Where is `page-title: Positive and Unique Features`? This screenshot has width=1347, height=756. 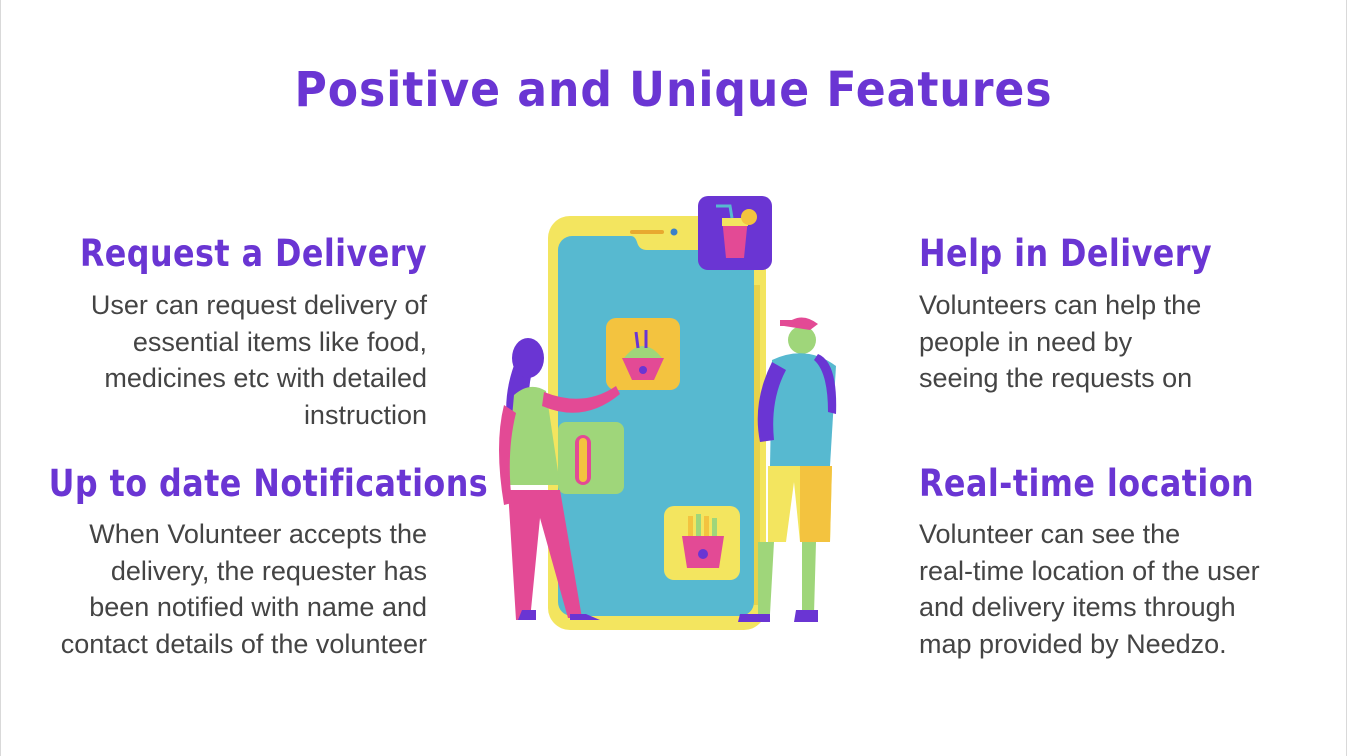 page-title: Positive and Unique Features is located at coordinates (673, 90).